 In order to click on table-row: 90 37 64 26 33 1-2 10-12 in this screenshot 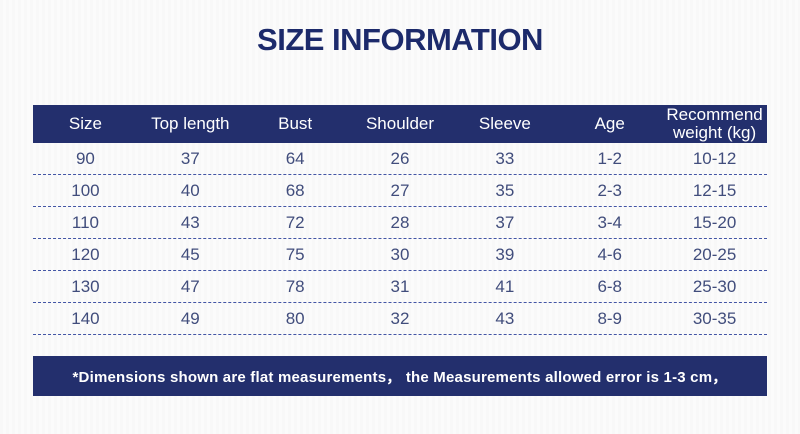, I will do `click(400, 159)`.